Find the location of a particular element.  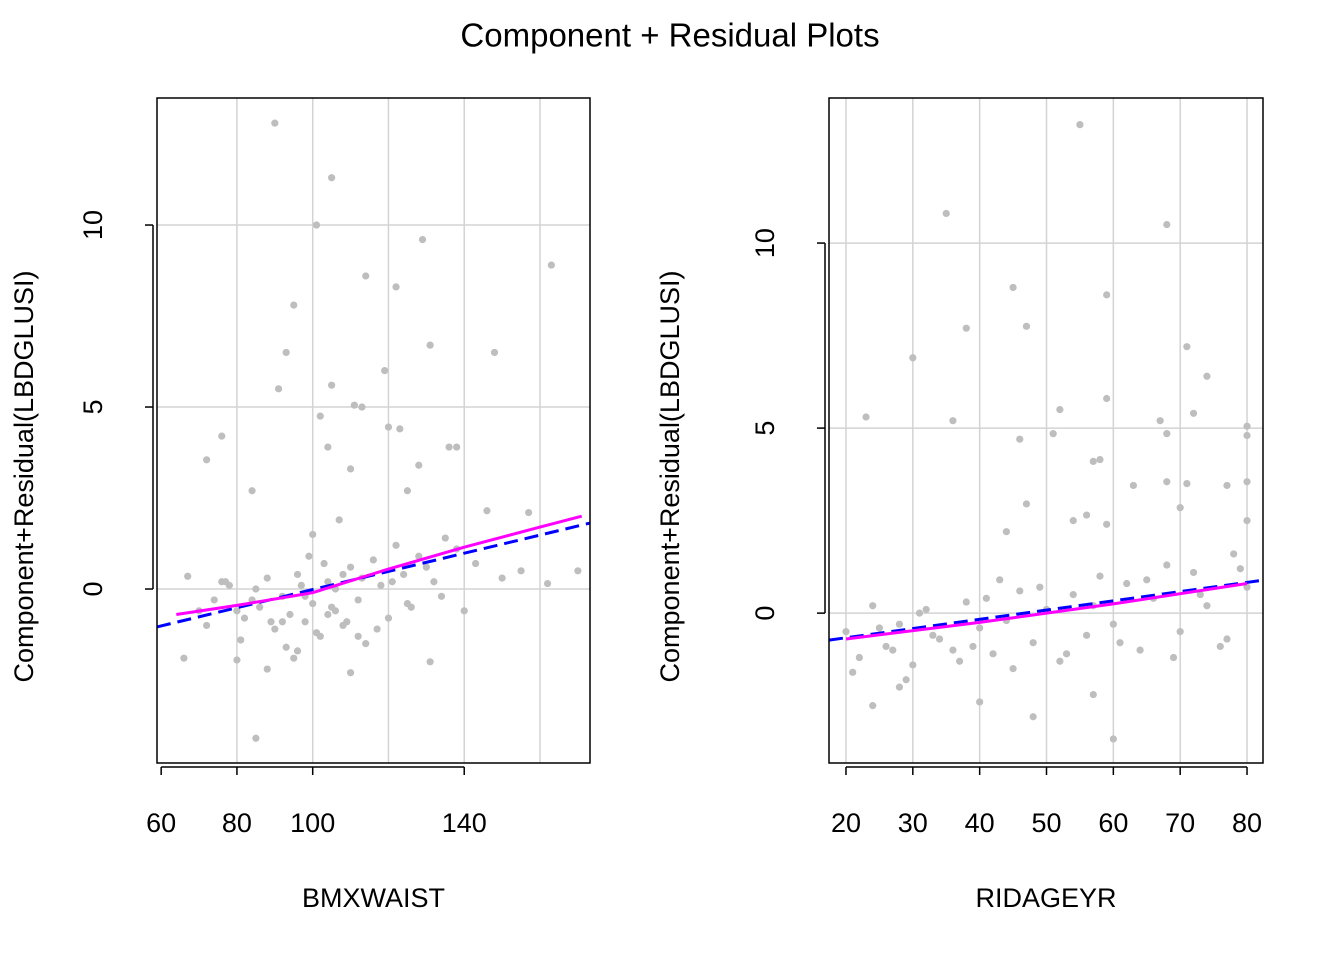

y-tick-label: 5 is located at coordinates (765, 428).